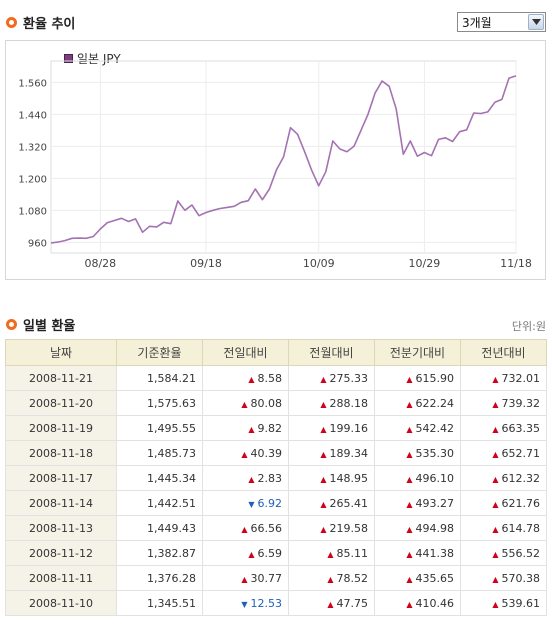 The image size is (552, 625). Describe the element at coordinates (159, 578) in the screenshot. I see `base-rate-cell: 1,376.28` at that location.